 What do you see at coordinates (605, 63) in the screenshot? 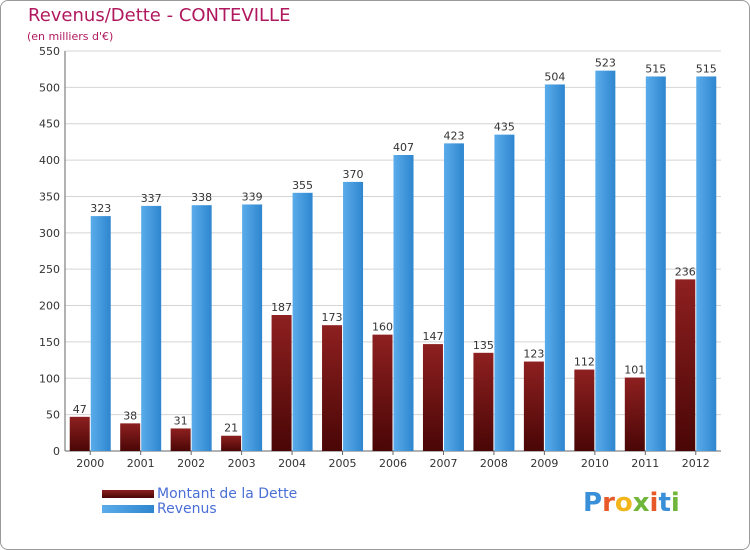
I see `value-label-revenus: 523` at bounding box center [605, 63].